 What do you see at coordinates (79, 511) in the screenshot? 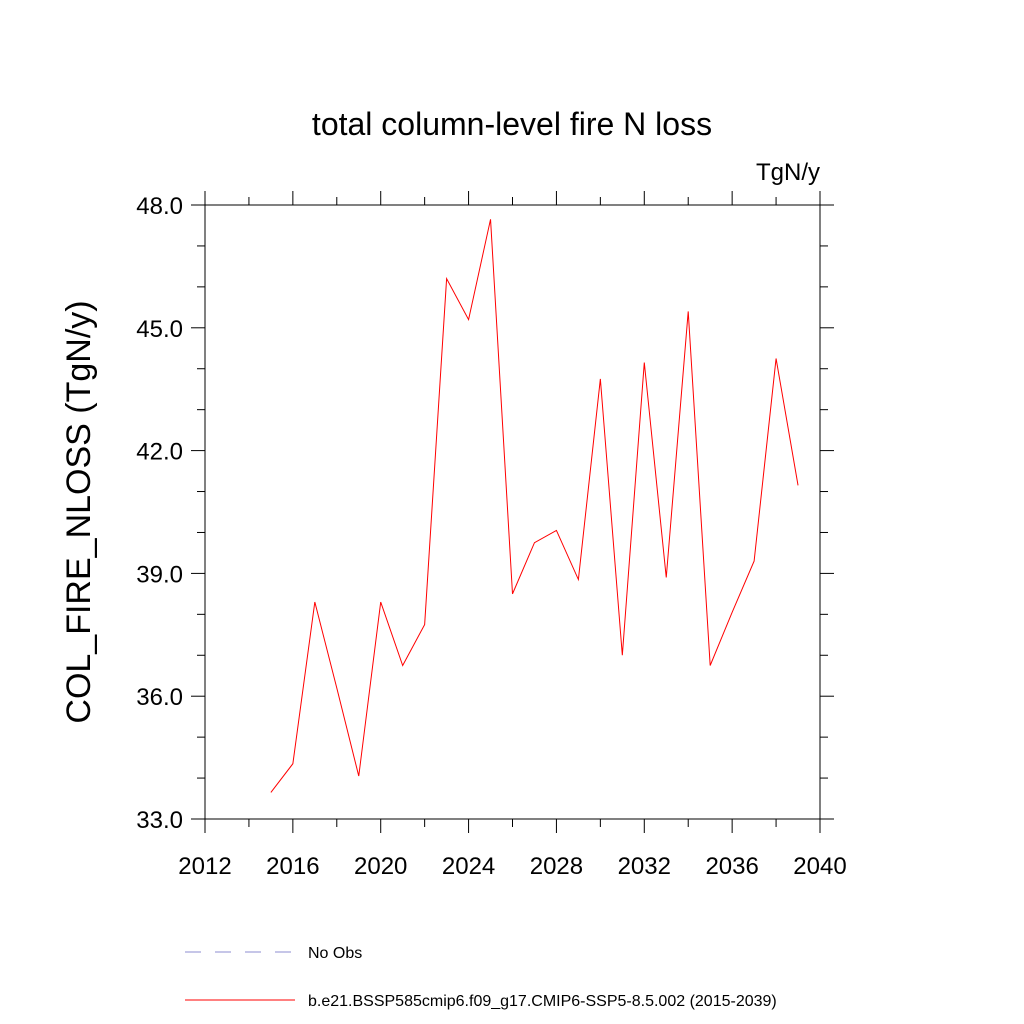
I see `y-axis-label: COL_FIRE_NLOSS (TgN/y)` at bounding box center [79, 511].